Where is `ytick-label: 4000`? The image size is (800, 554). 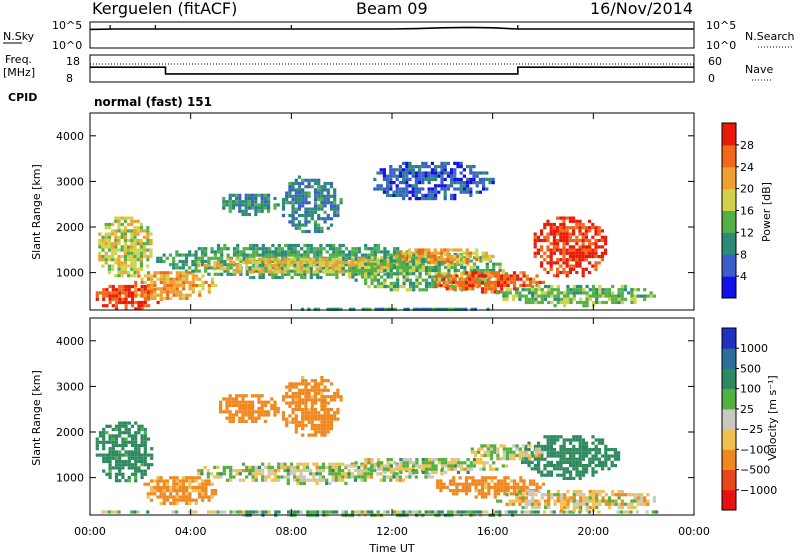 ytick-label: 4000 is located at coordinates (70, 136).